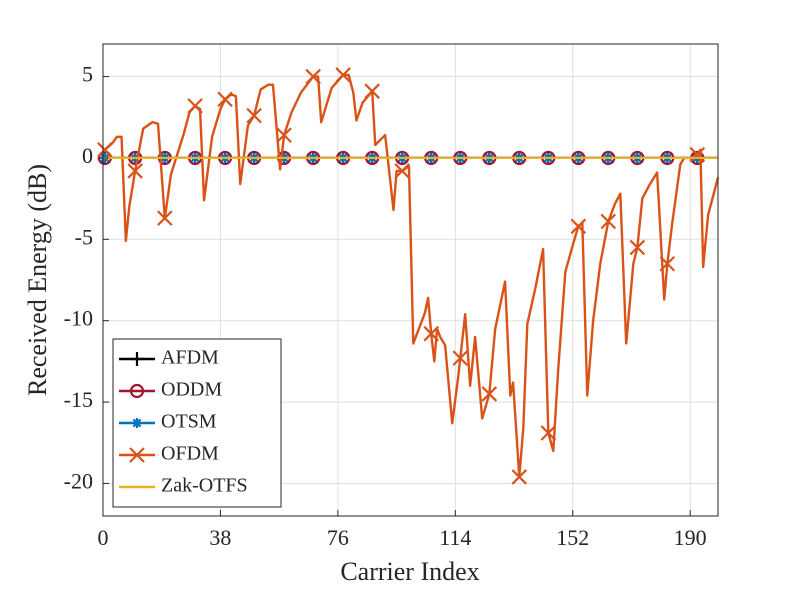 Image resolution: width=793 pixels, height=595 pixels. I want to click on y-axis-label: Received Energy (dB), so click(37, 280).